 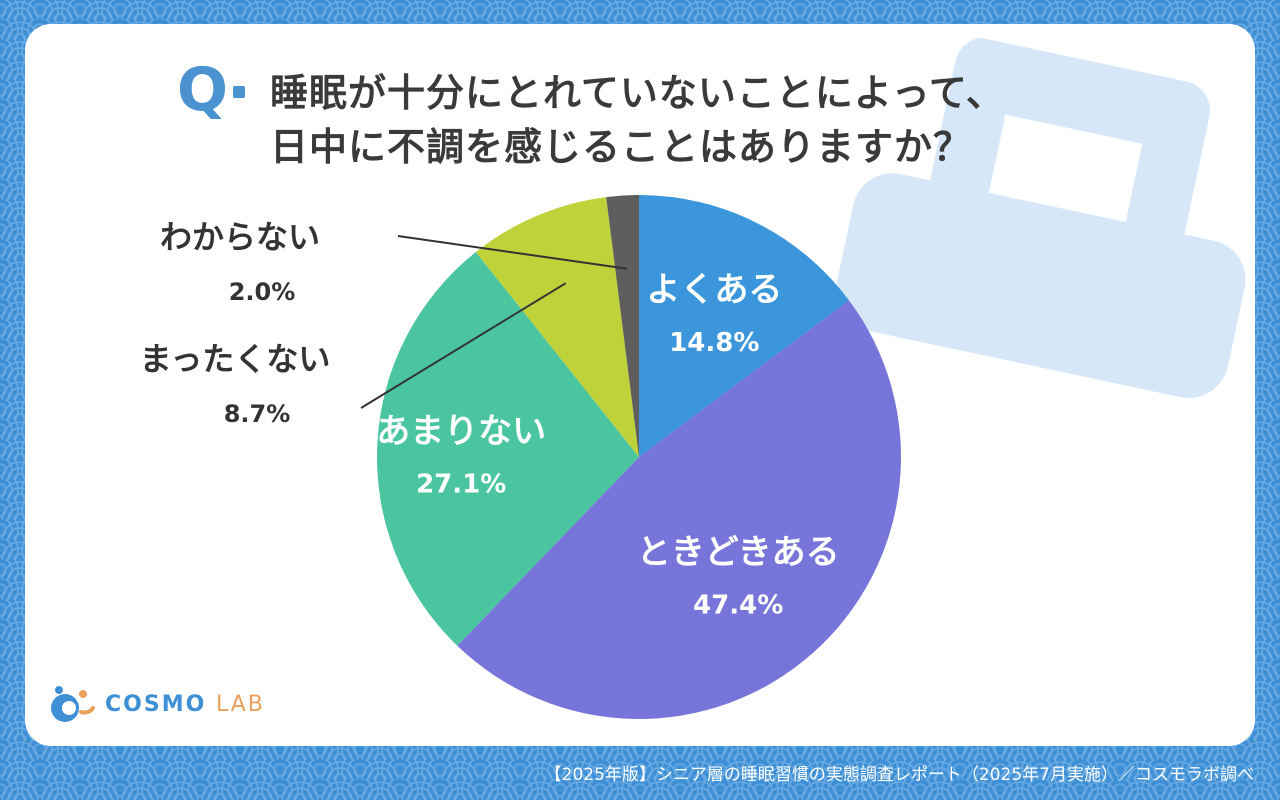 I want to click on question-title-line-2: 日中に不調を感じることはありますか？, so click(x=621, y=147).